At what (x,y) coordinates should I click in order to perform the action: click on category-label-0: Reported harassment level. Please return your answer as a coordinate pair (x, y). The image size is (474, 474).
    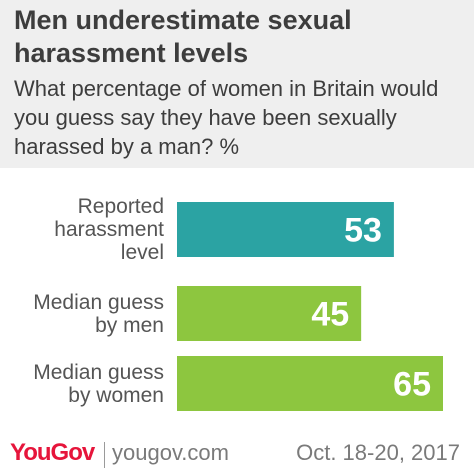
    Looking at the image, I should click on (109, 229).